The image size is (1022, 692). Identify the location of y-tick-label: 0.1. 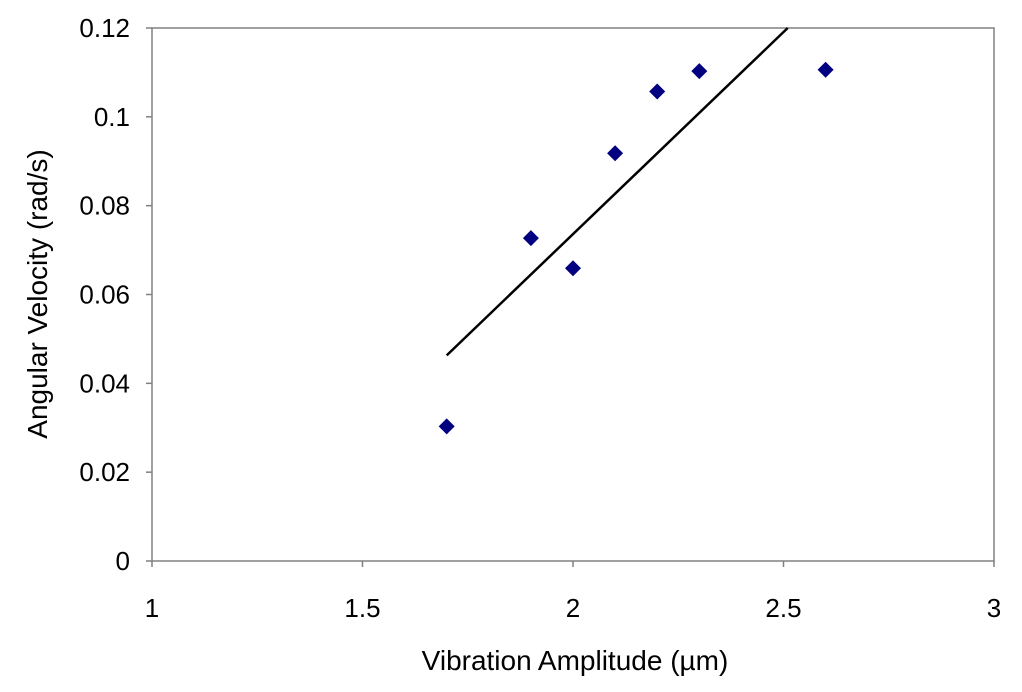
(112, 117).